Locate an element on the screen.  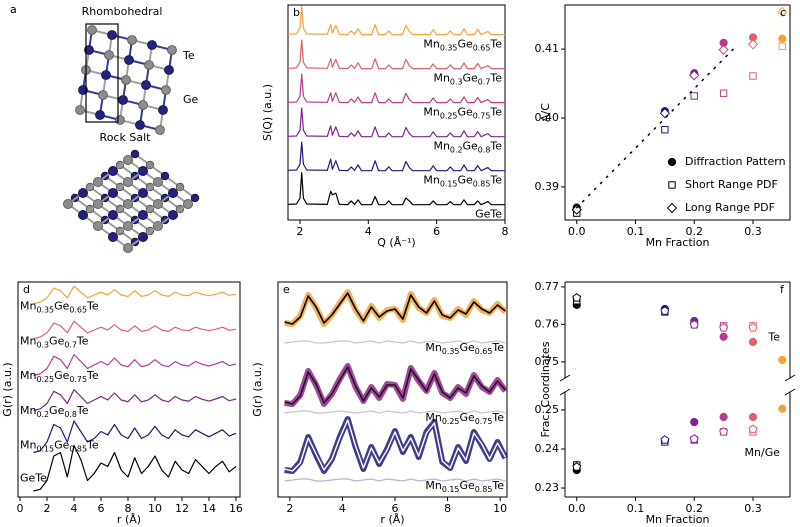
y-tick-label: 0.77 is located at coordinates (547, 286).